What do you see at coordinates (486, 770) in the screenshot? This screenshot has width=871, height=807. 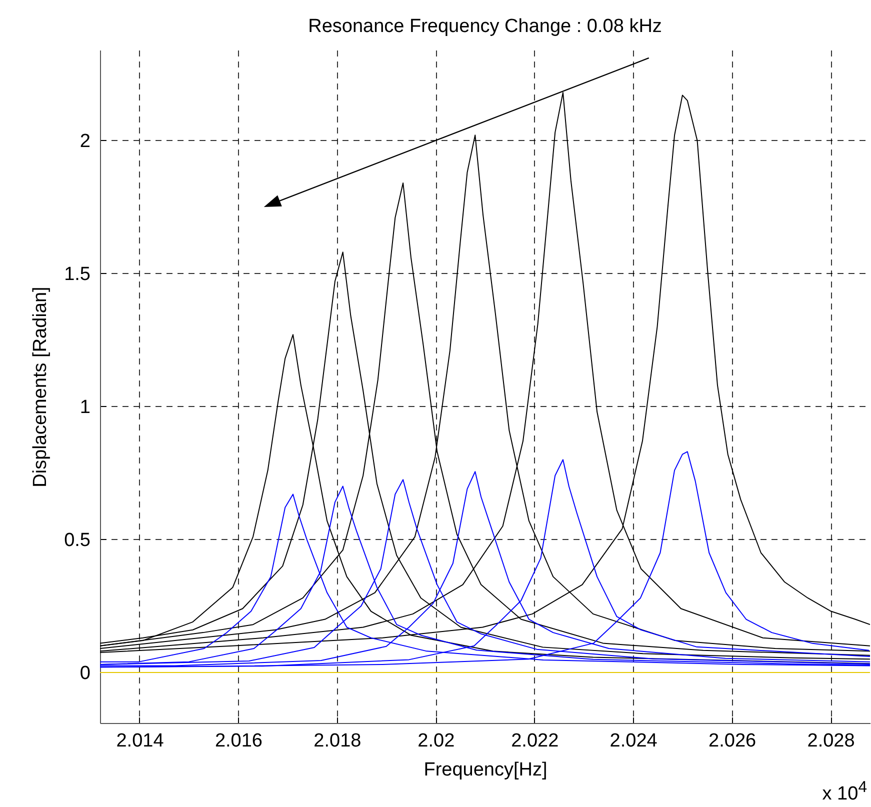 I see `x-axis-title: Frequency[Hz]` at bounding box center [486, 770].